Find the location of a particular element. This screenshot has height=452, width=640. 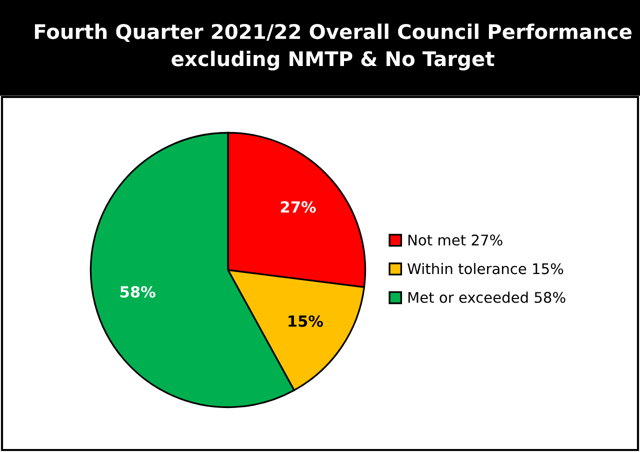

legend-label: Within tolerance 15% is located at coordinates (486, 268).